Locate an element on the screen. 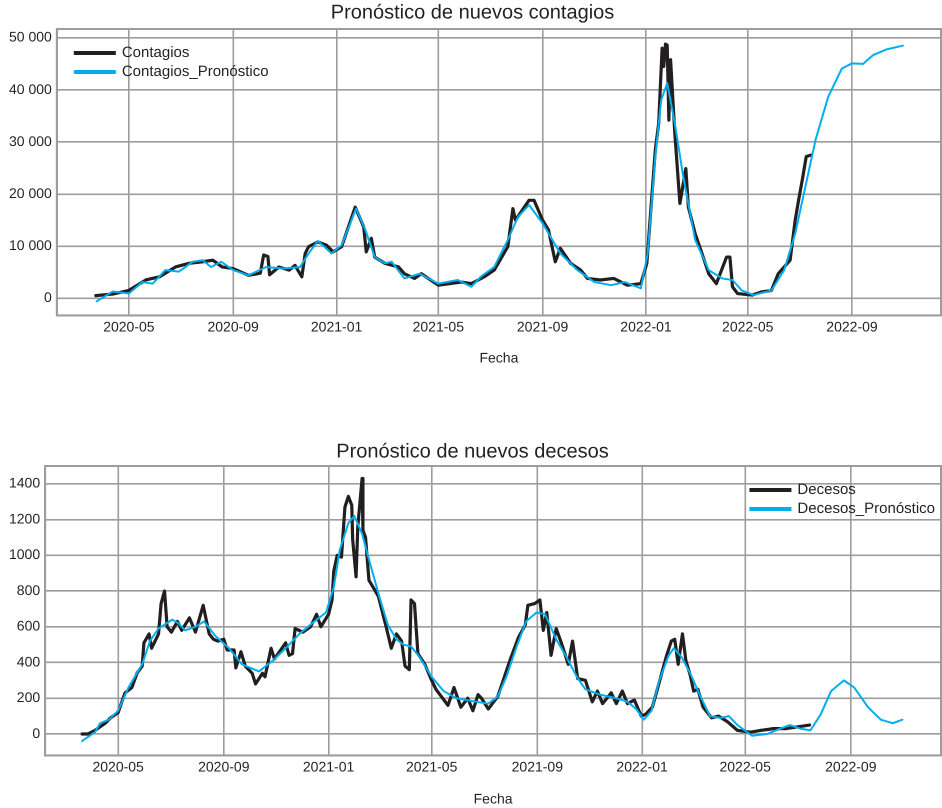  legend-label: Contagios is located at coordinates (156, 53).